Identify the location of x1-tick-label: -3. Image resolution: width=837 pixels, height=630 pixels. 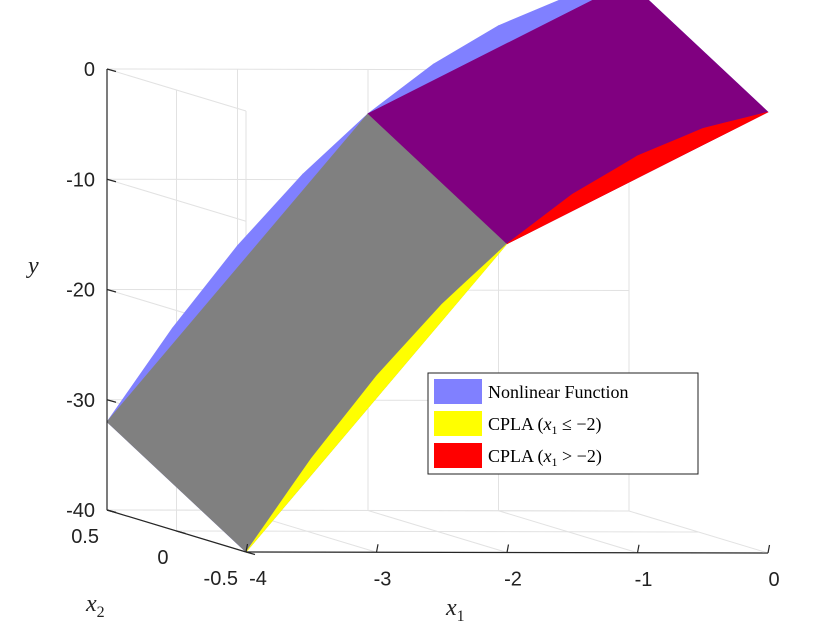
(383, 579).